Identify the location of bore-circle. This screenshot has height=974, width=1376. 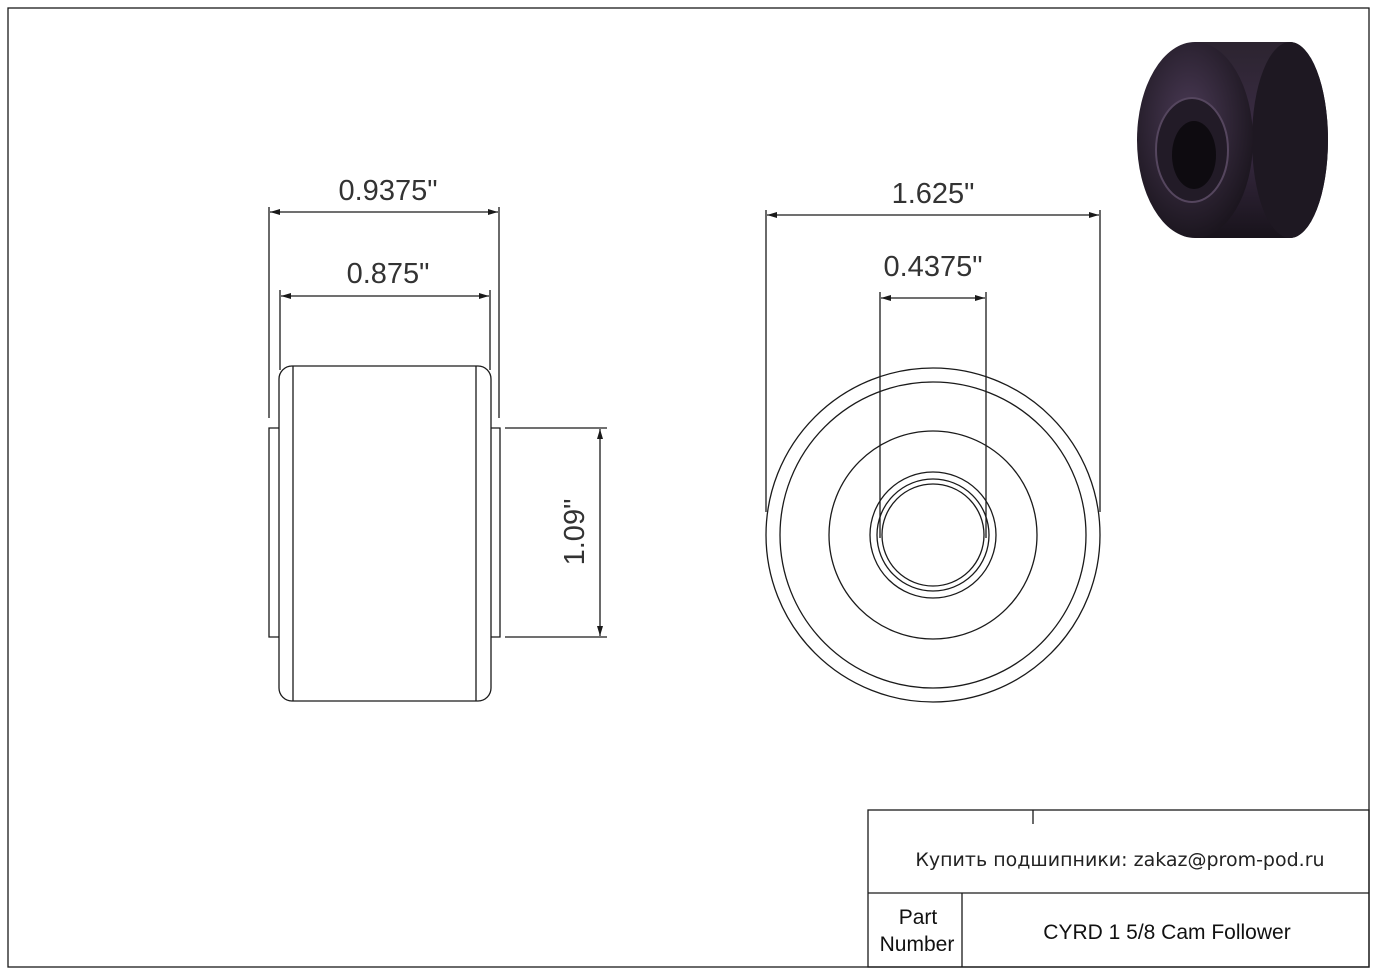
(933, 535).